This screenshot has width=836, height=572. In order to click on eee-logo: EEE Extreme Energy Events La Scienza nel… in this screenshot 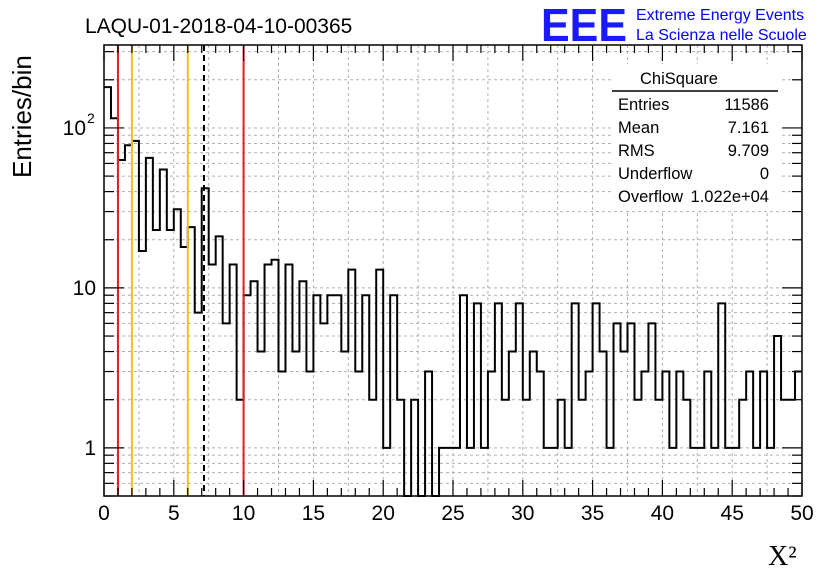, I will do `click(674, 25)`.